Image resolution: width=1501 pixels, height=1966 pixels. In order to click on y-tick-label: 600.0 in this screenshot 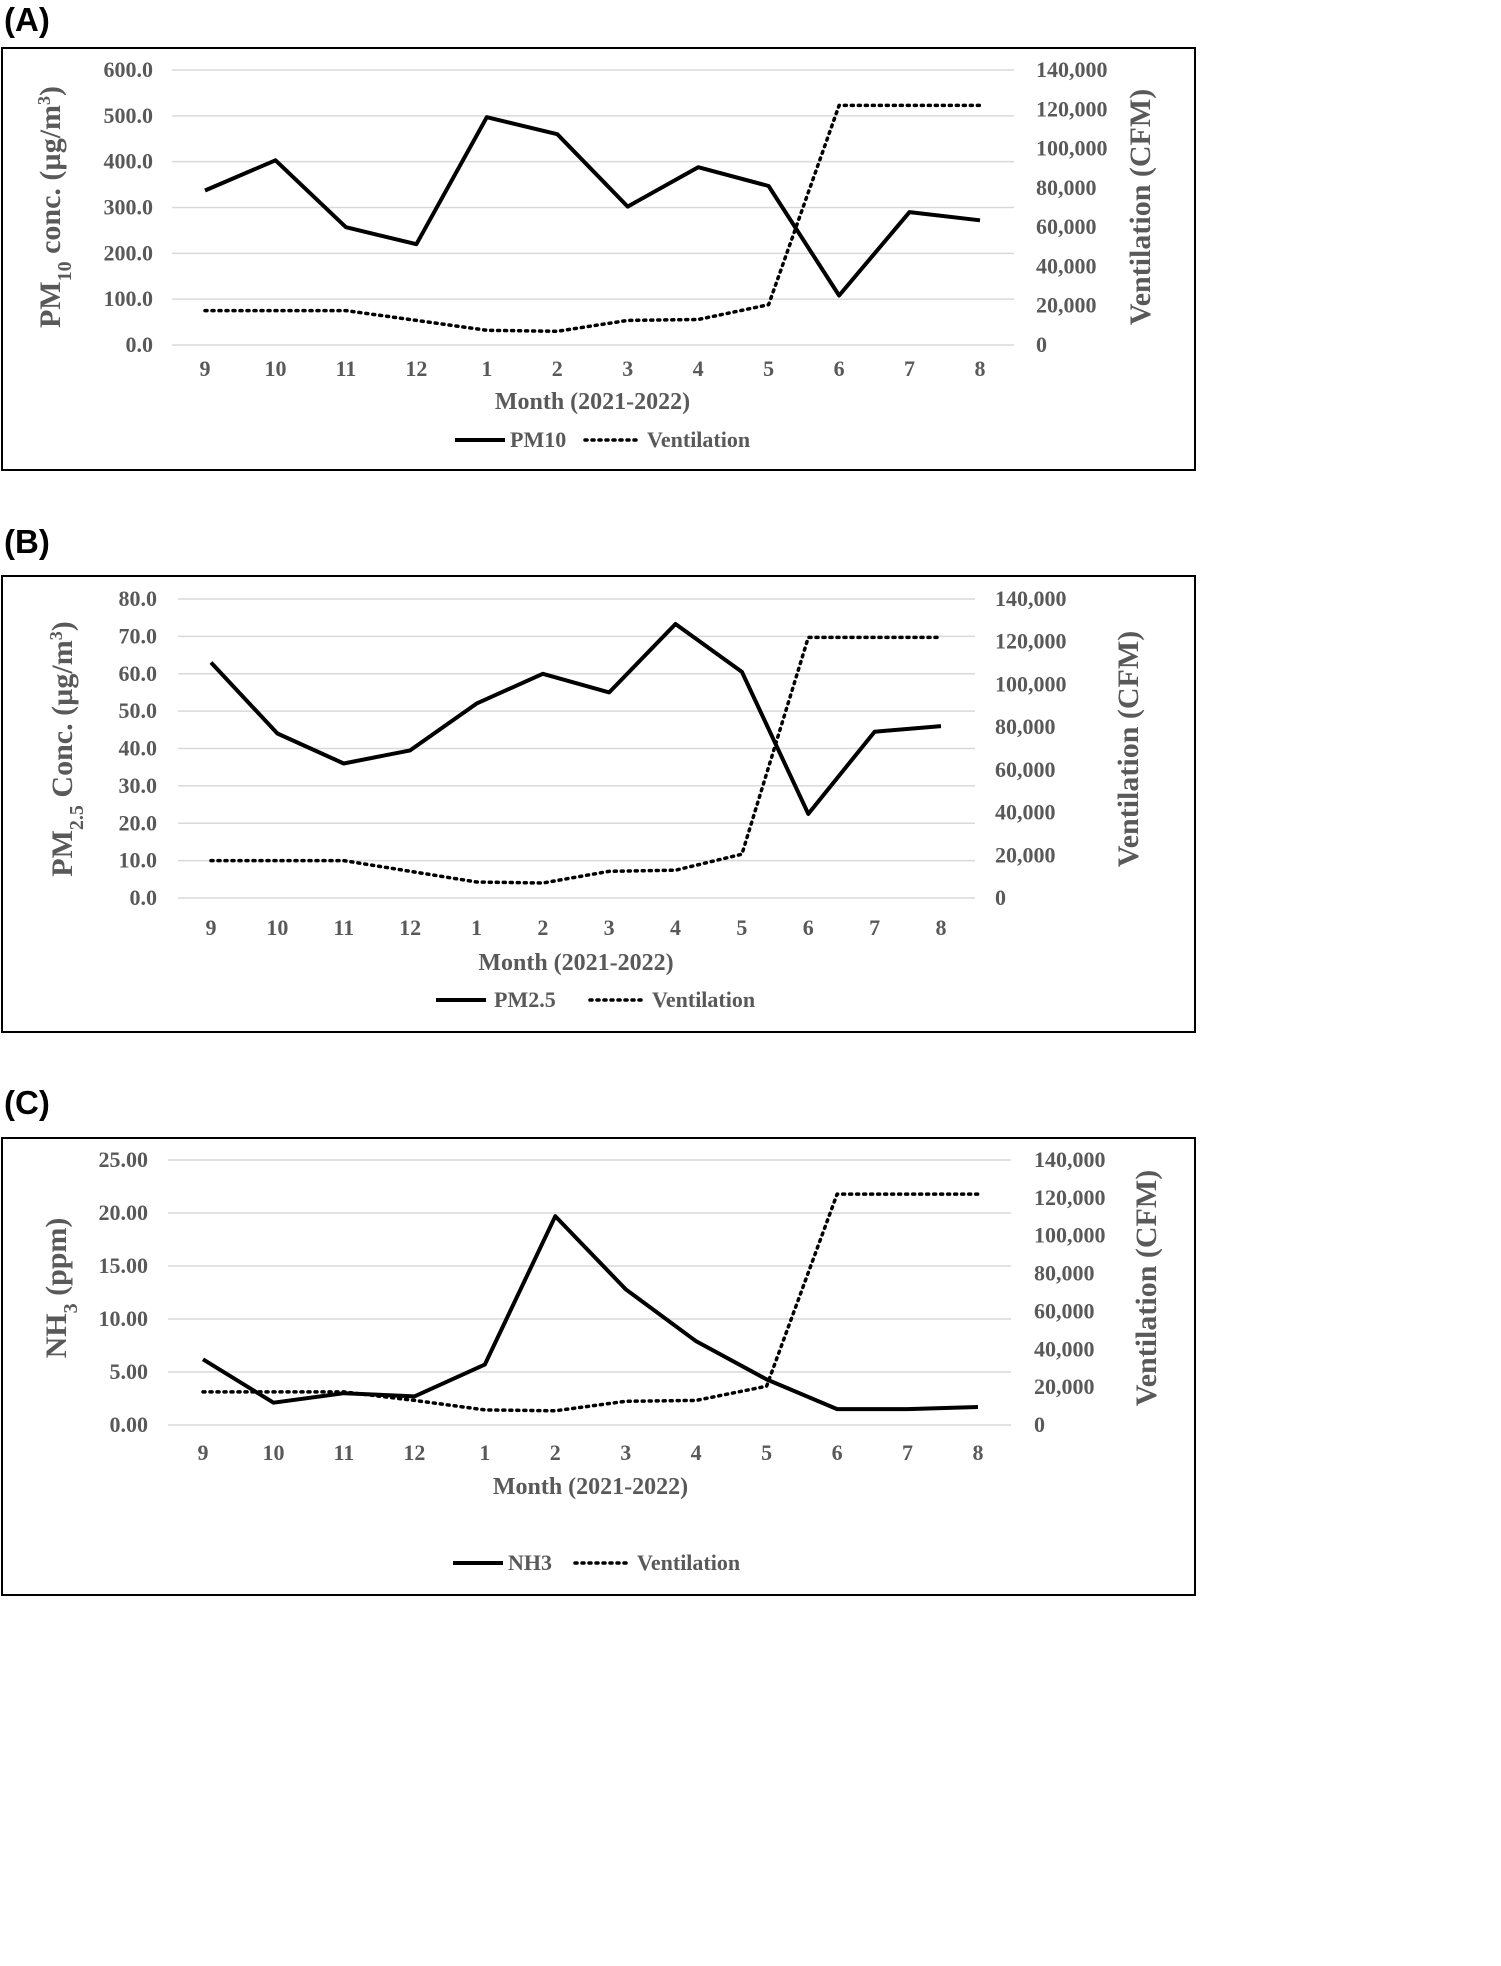, I will do `click(129, 69)`.